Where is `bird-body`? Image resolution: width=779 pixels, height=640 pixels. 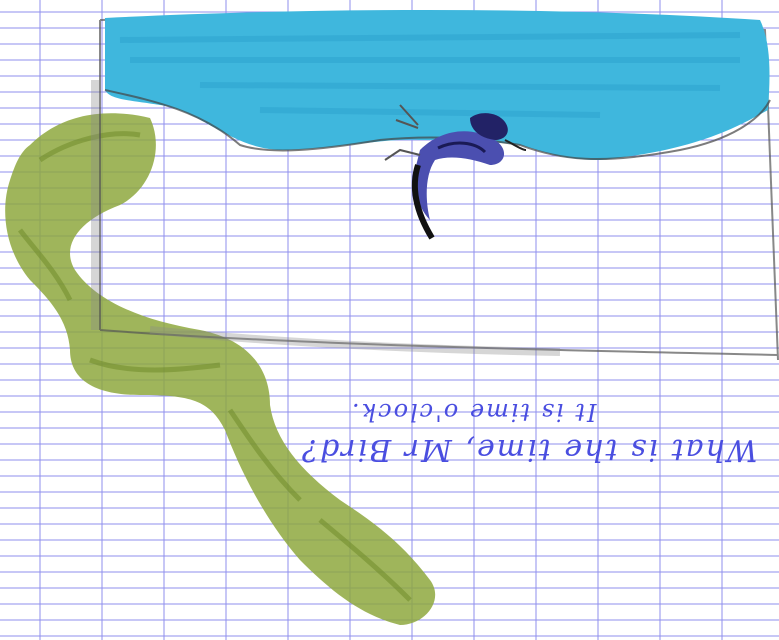 bird-body is located at coordinates (459, 175).